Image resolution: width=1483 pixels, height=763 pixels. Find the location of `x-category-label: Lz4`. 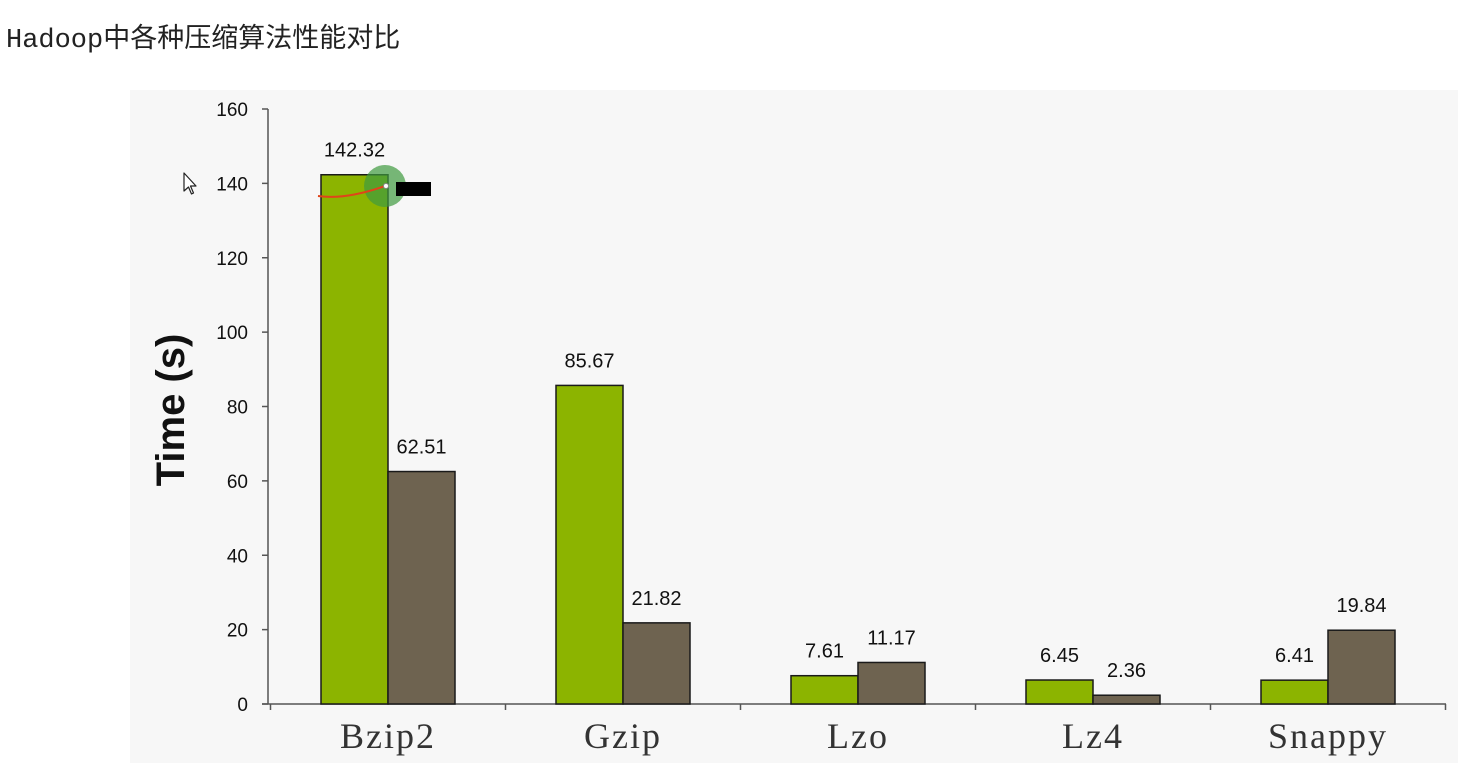

x-category-label: Lz4 is located at coordinates (1093, 736).